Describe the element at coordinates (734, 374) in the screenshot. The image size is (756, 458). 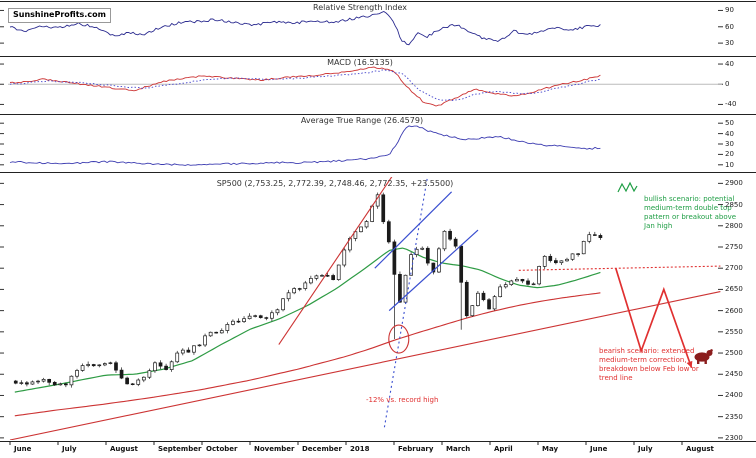
I see `y-axis-label: 2450` at that location.